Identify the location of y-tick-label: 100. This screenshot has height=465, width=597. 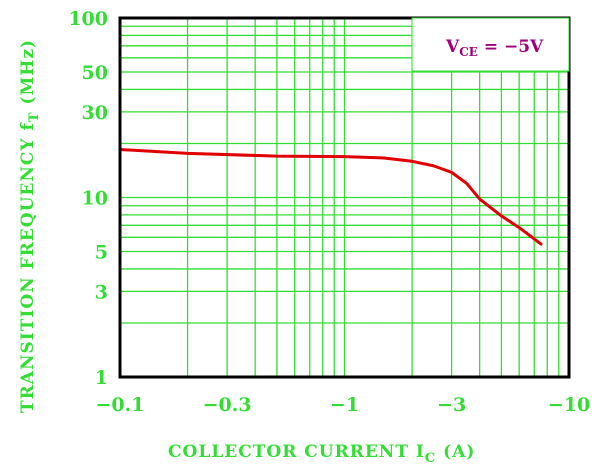
(88, 19).